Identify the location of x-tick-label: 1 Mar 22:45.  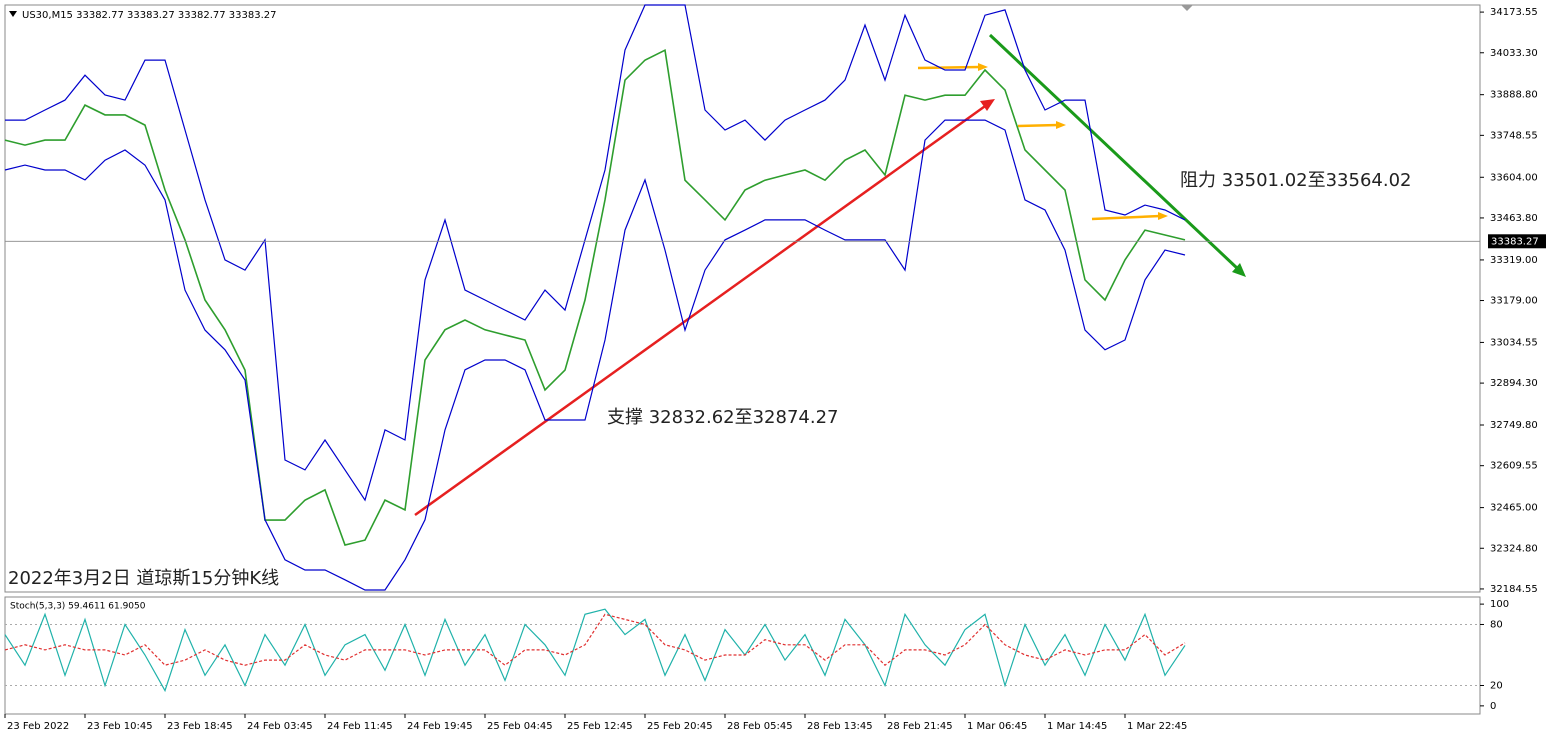
(1157, 726).